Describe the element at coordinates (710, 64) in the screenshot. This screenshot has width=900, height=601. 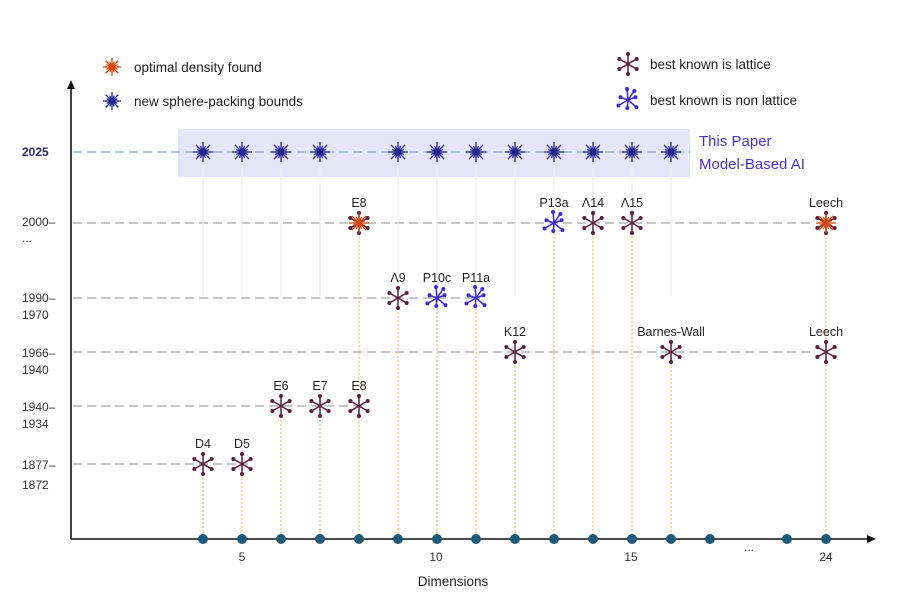
I see `legend-lattice-label: best known is lattice` at that location.